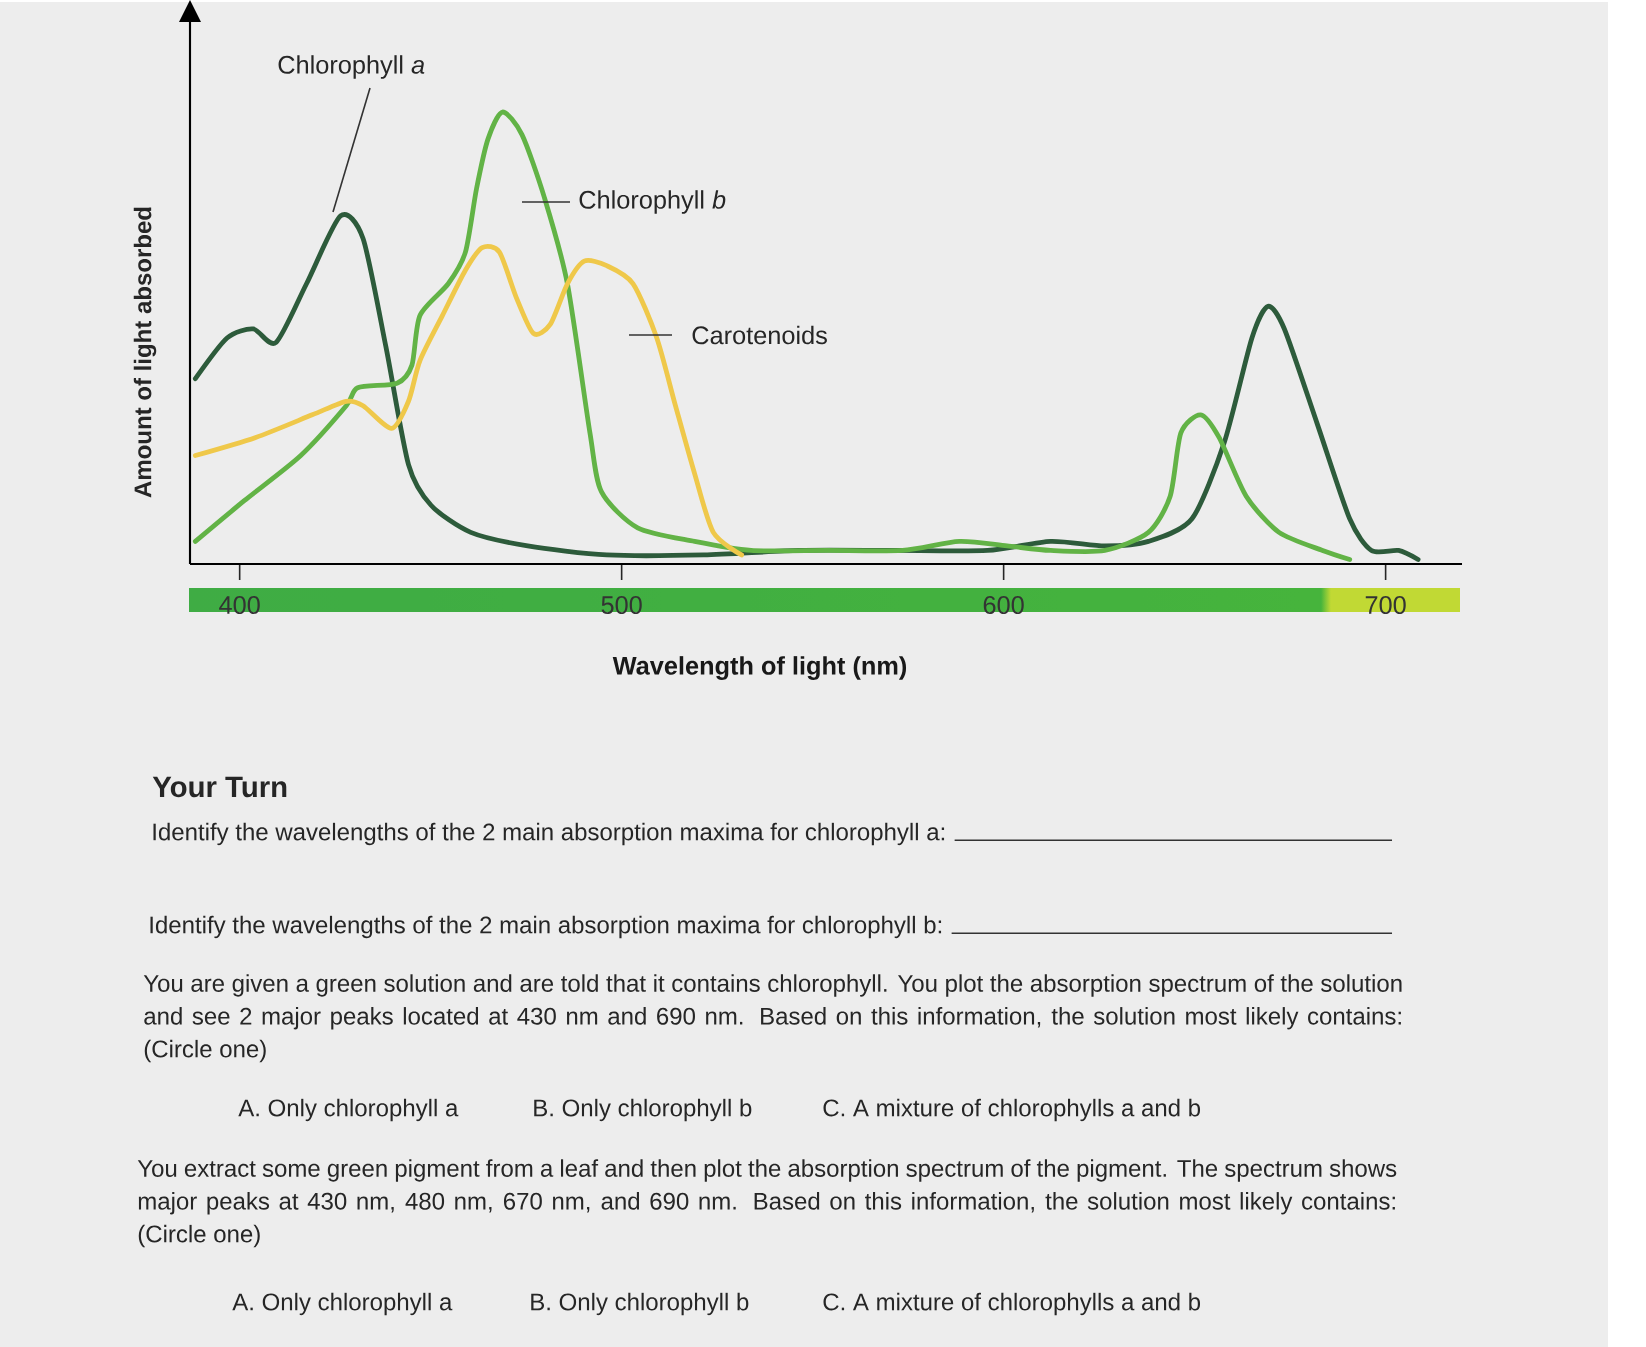 Image resolution: width=1646 pixels, height=1347 pixels. Describe the element at coordinates (772, 1018) in the screenshot. I see `text: You are given a green solution and are told that it contains chlorophyll. You plot the absorption spectrum of the solution and see 2 major peaks located at 430 nm and 690 nm. Based on this information, the solution most likely contains: (Circle one)` at that location.